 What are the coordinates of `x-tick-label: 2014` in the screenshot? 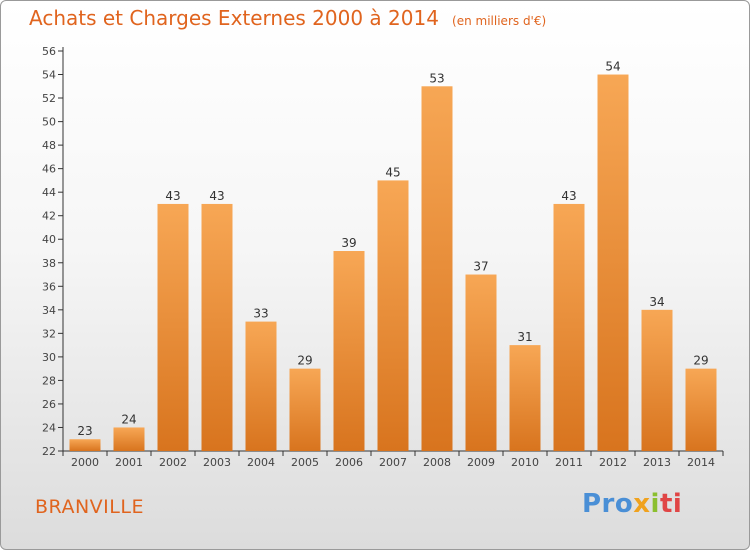 It's located at (701, 462).